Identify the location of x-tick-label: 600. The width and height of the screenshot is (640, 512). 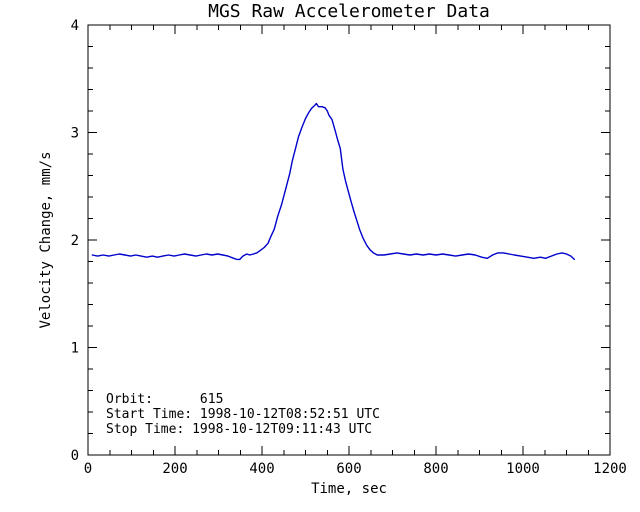
(348, 469).